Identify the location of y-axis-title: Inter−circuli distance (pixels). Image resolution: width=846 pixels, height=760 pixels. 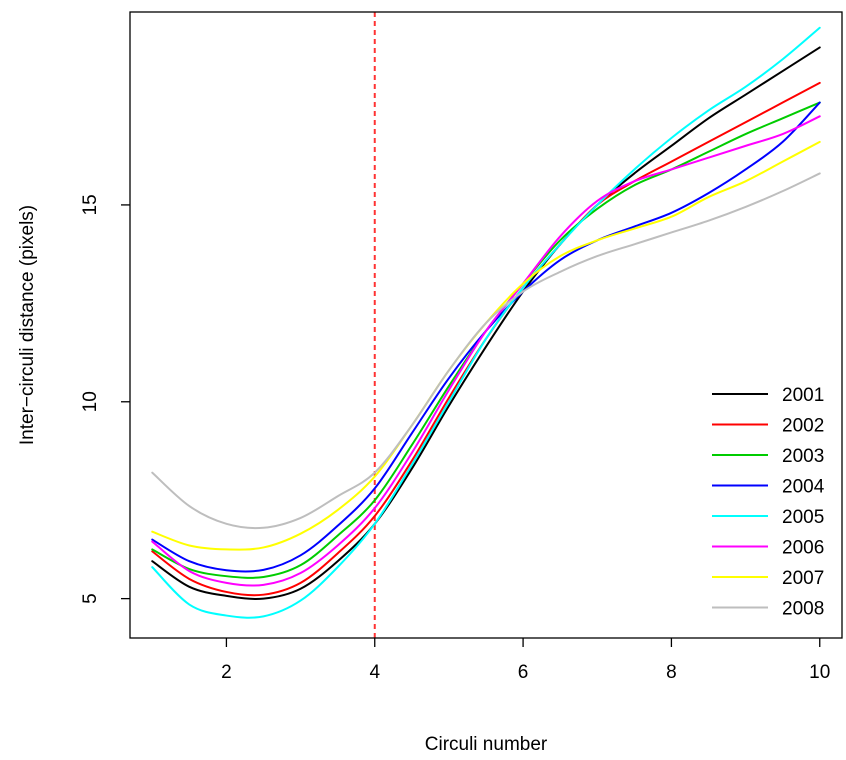
(27, 325).